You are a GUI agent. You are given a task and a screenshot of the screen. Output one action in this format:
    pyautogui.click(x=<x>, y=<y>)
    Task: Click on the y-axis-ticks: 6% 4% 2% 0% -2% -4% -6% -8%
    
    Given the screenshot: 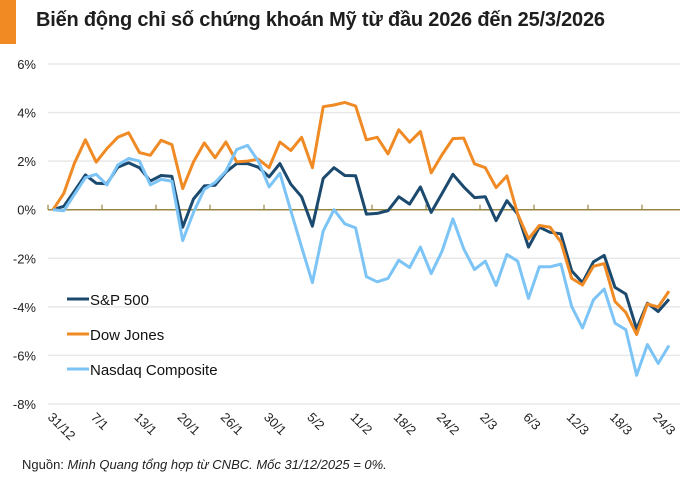 What is the action you would take?
    pyautogui.click(x=25, y=234)
    